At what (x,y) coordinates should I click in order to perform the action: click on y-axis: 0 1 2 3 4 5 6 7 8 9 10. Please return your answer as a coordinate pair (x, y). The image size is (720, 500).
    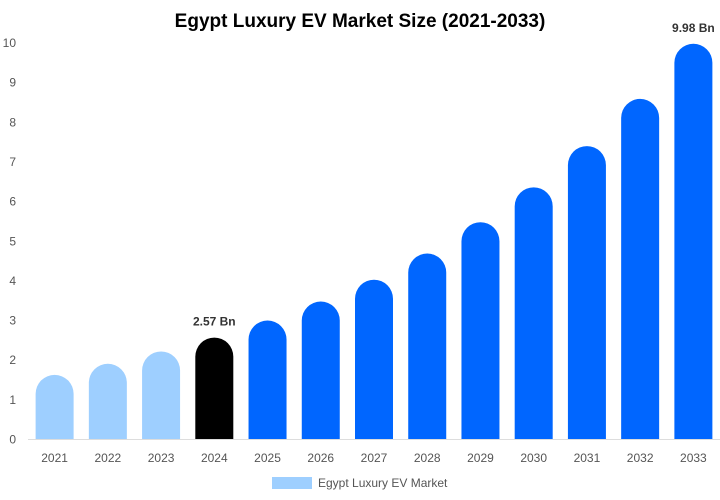
    Looking at the image, I should click on (10, 241).